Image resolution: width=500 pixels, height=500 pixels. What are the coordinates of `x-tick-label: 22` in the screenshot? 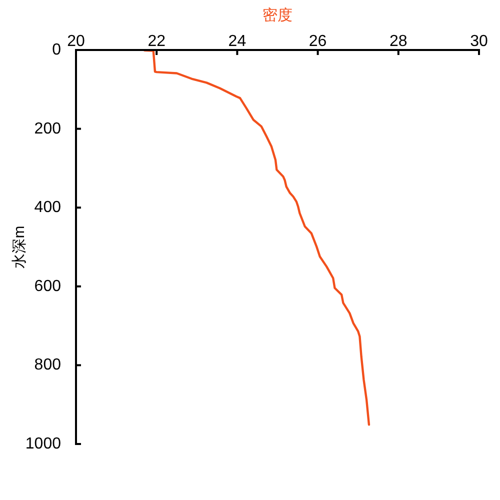 It's located at (157, 41).